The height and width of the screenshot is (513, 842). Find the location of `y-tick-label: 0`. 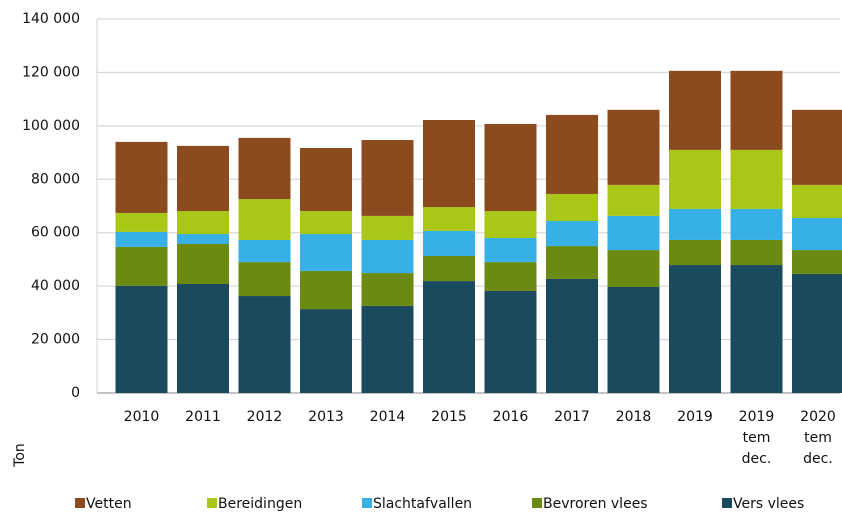

y-tick-label: 0 is located at coordinates (75, 393).